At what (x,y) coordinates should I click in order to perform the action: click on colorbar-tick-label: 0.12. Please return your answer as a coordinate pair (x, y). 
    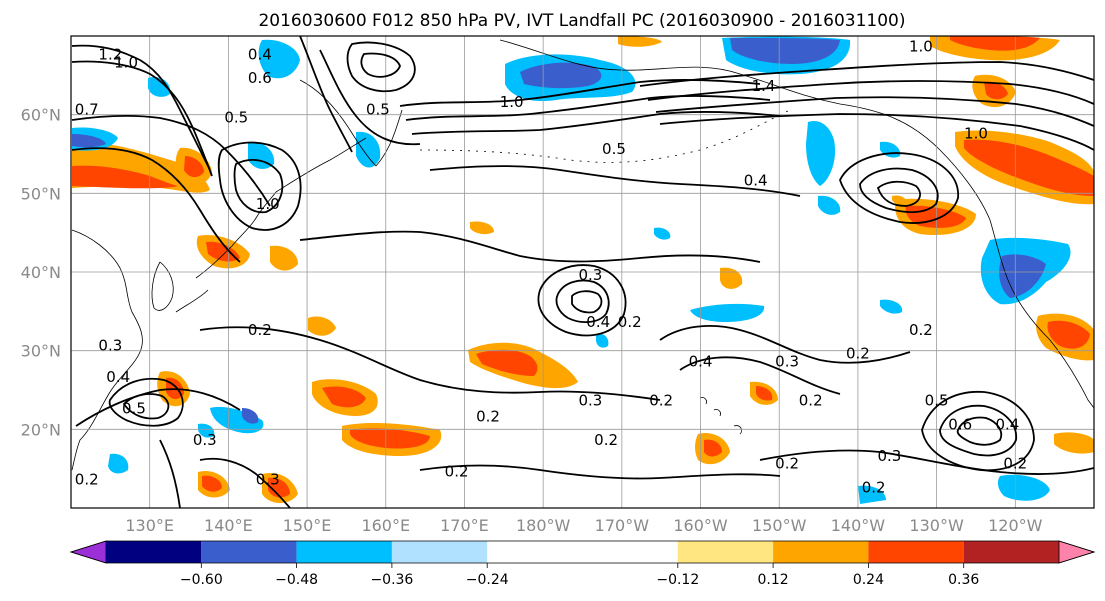
    Looking at the image, I should click on (773, 580).